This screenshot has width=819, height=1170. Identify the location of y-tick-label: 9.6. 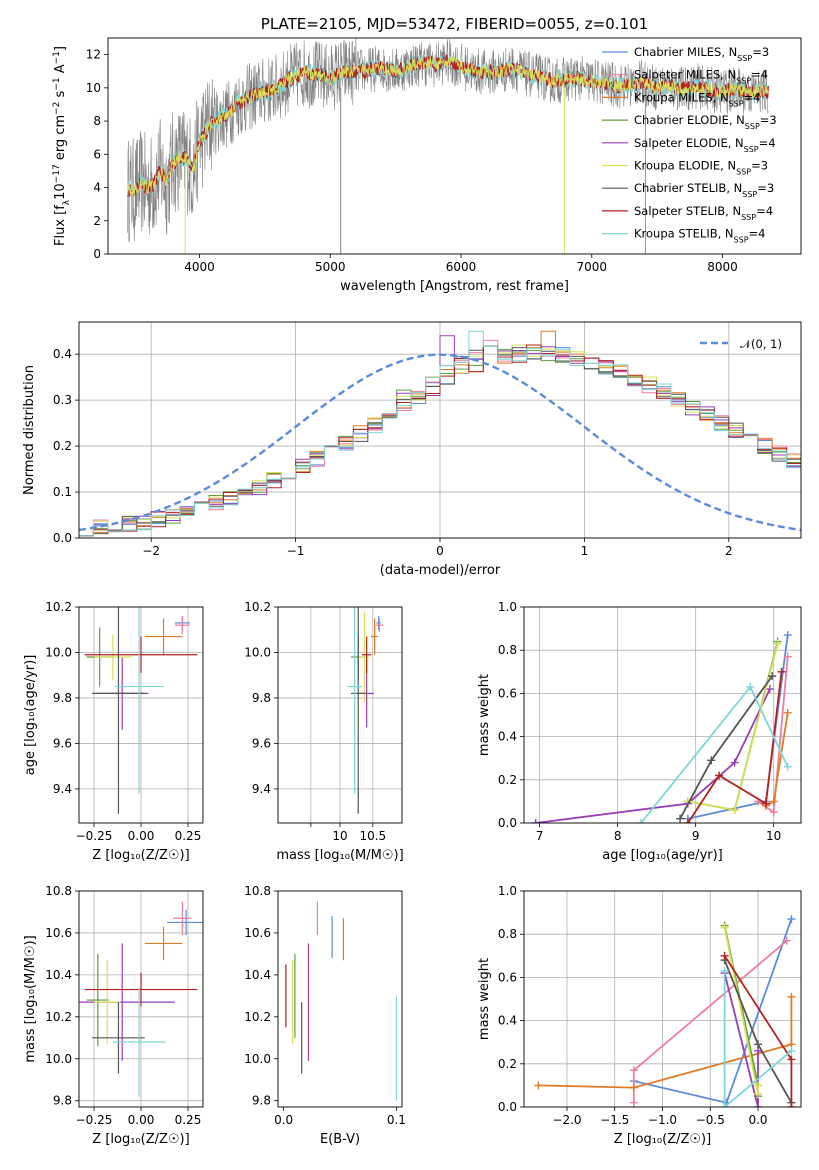
(62, 743).